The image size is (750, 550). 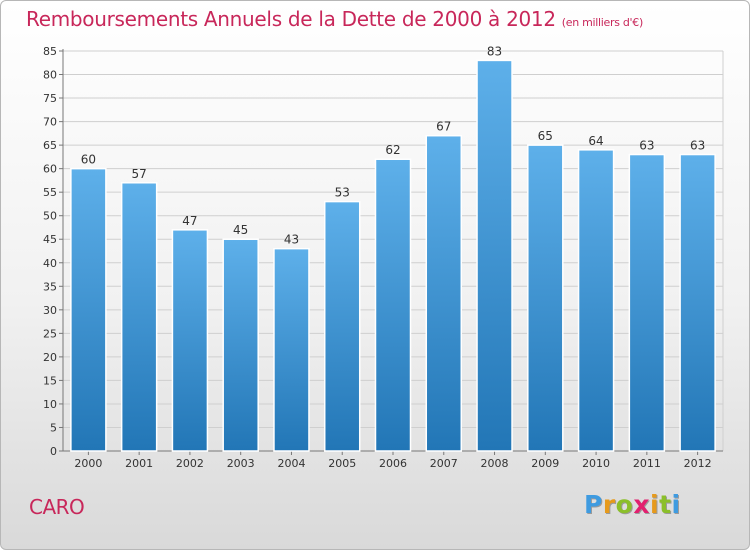 I want to click on y-tick-label: 5, so click(x=53, y=427).